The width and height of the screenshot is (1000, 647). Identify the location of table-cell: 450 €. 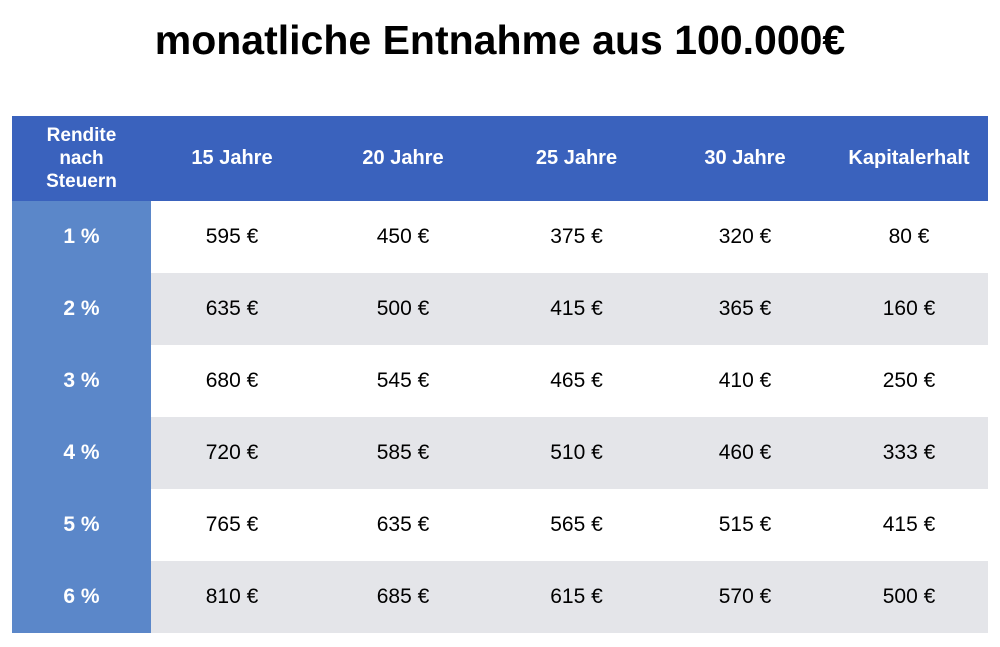
(403, 237).